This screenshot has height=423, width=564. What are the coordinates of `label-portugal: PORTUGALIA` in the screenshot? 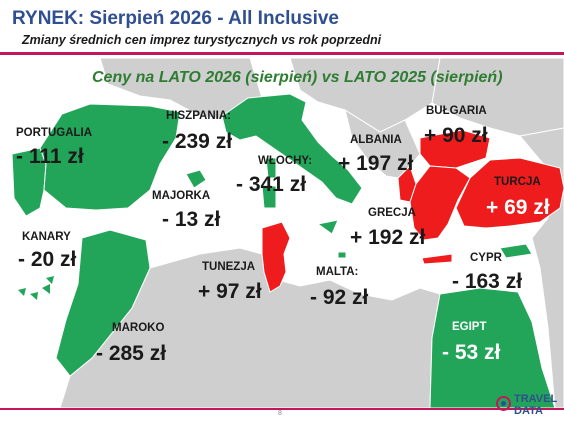 It's located at (54, 133).